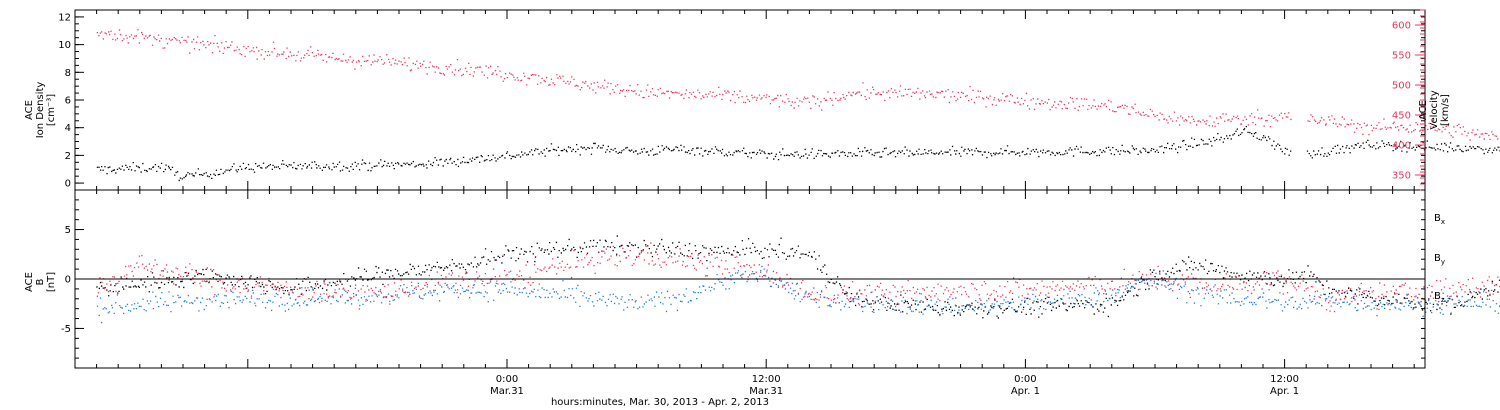 Image resolution: width=1500 pixels, height=410 pixels. Describe the element at coordinates (507, 391) in the screenshot. I see `x-tick-date-0: Mar.31` at that location.